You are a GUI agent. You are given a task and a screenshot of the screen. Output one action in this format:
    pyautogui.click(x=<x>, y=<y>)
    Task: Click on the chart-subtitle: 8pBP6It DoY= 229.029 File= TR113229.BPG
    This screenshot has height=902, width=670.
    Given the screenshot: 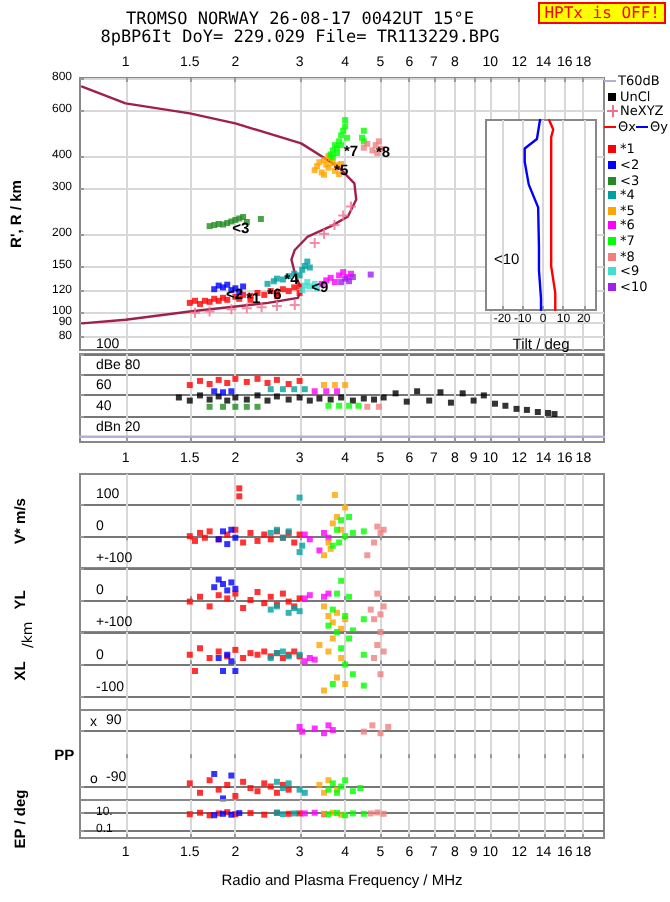 What is the action you would take?
    pyautogui.click(x=300, y=38)
    